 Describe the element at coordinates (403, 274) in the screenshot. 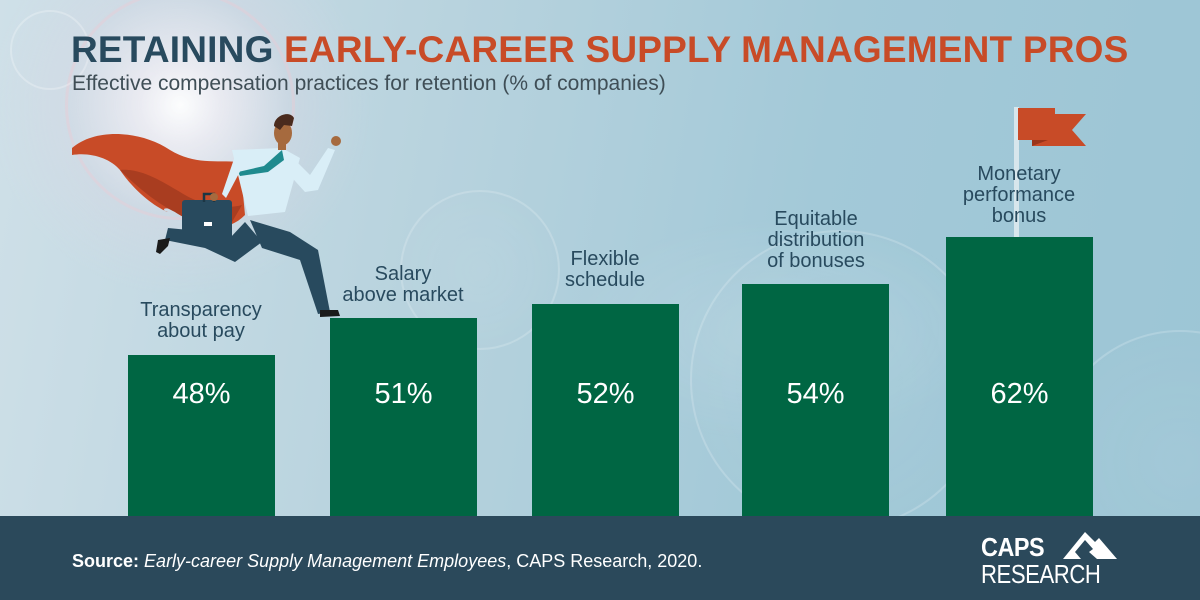

I see `label-line: Salary` at that location.